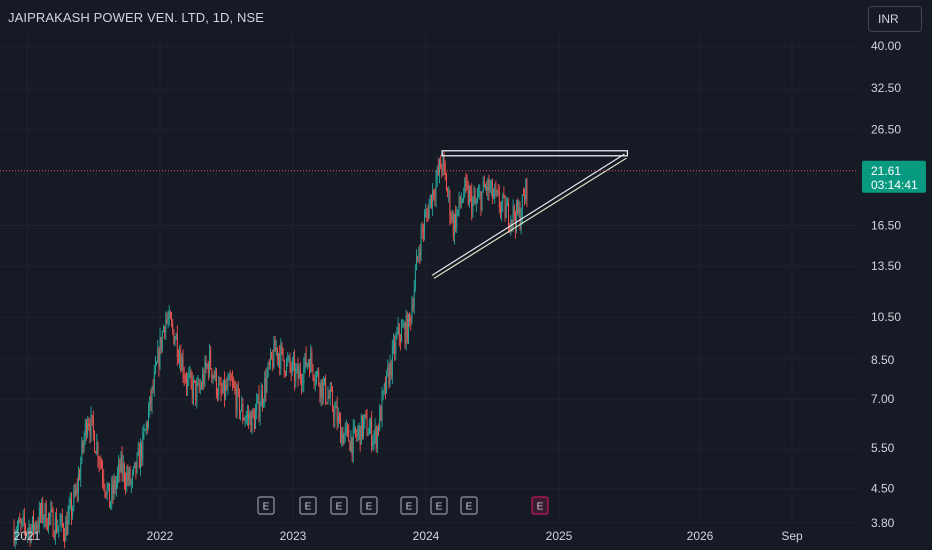 The width and height of the screenshot is (932, 550). Describe the element at coordinates (886, 266) in the screenshot. I see `price-tick-label: 13.50` at that location.